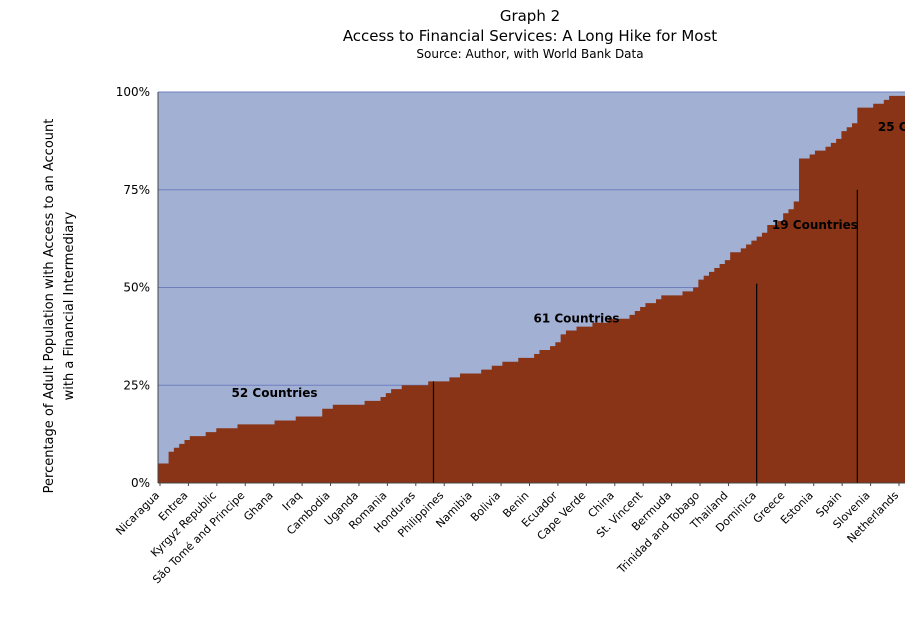 This screenshot has width=905, height=620. What do you see at coordinates (815, 225) in the screenshot?
I see `annotation-label: 19 Countries` at bounding box center [815, 225].